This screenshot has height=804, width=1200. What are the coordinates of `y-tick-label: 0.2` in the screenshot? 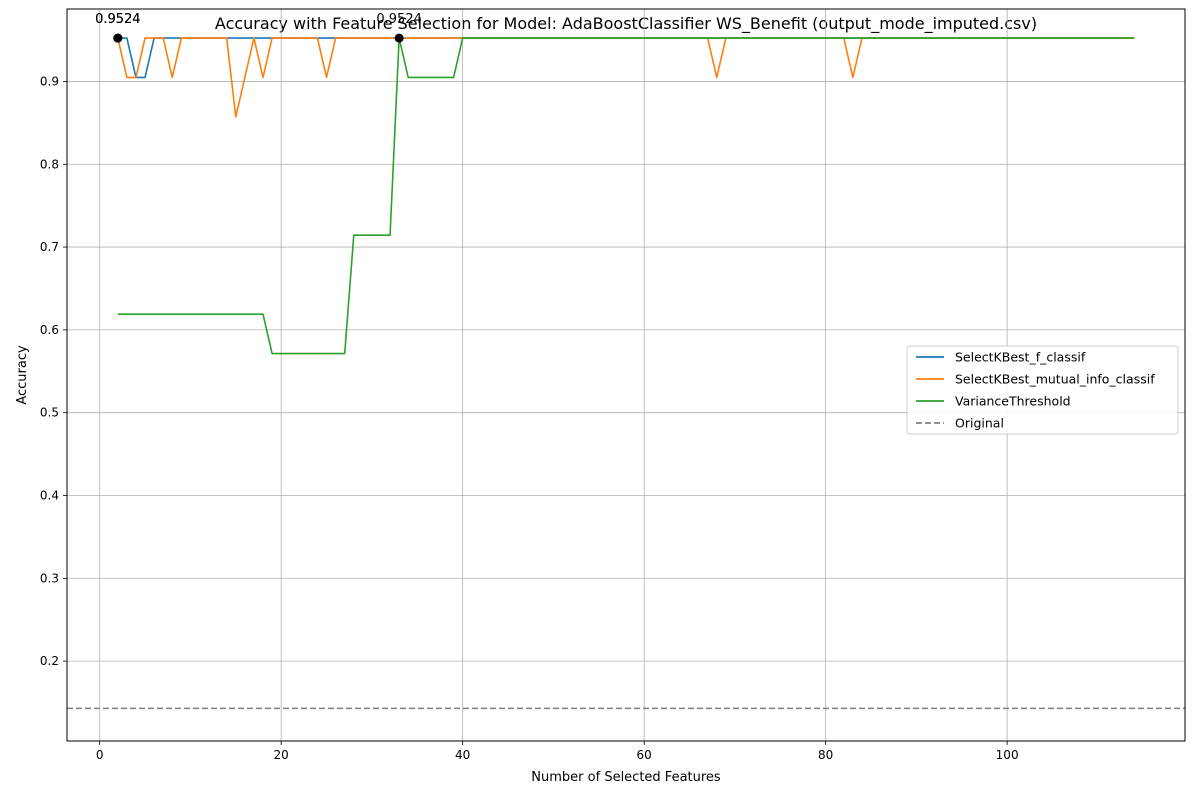 It's located at (49, 661).